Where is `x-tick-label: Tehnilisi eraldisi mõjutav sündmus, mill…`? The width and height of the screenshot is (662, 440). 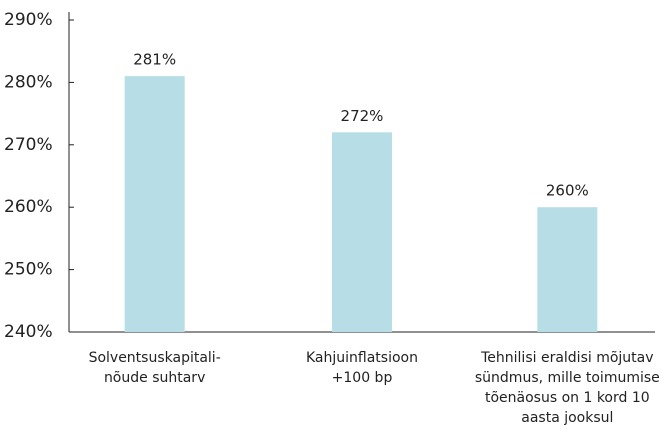
x-tick-label: Tehnilisi eraldisi mõjutav sündmus, mill… is located at coordinates (567, 388).